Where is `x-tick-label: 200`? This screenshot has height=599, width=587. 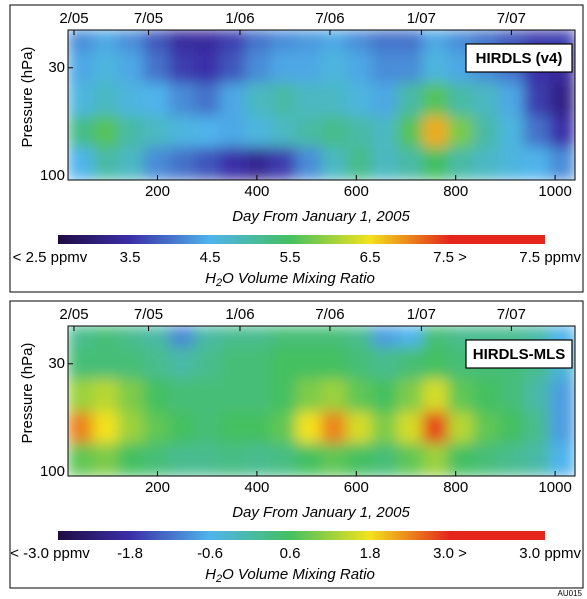 x-tick-label: 200 is located at coordinates (157, 191).